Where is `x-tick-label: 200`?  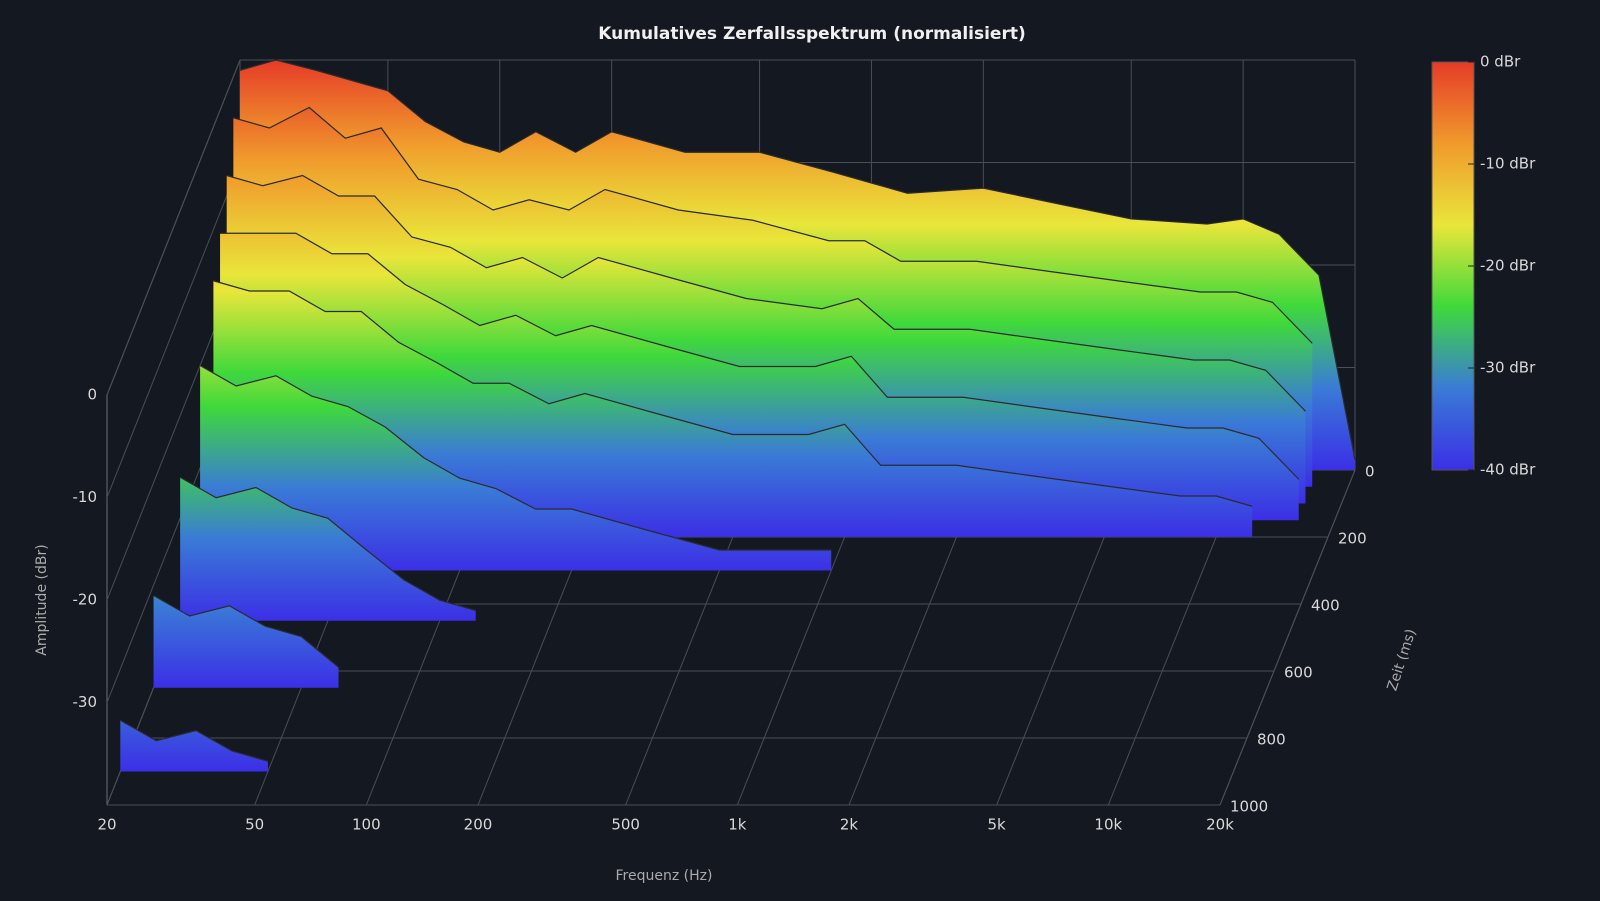
x-tick-label: 200 is located at coordinates (478, 825).